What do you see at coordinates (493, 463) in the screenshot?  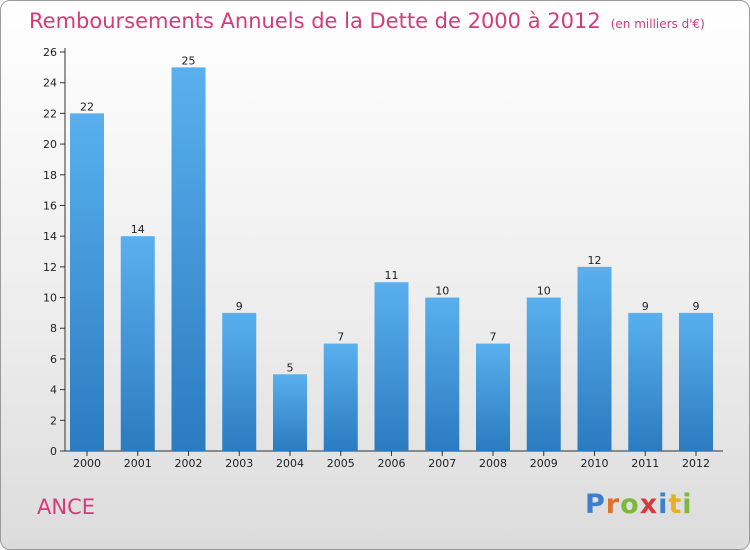 I see `x-tick-label: 2008` at bounding box center [493, 463].